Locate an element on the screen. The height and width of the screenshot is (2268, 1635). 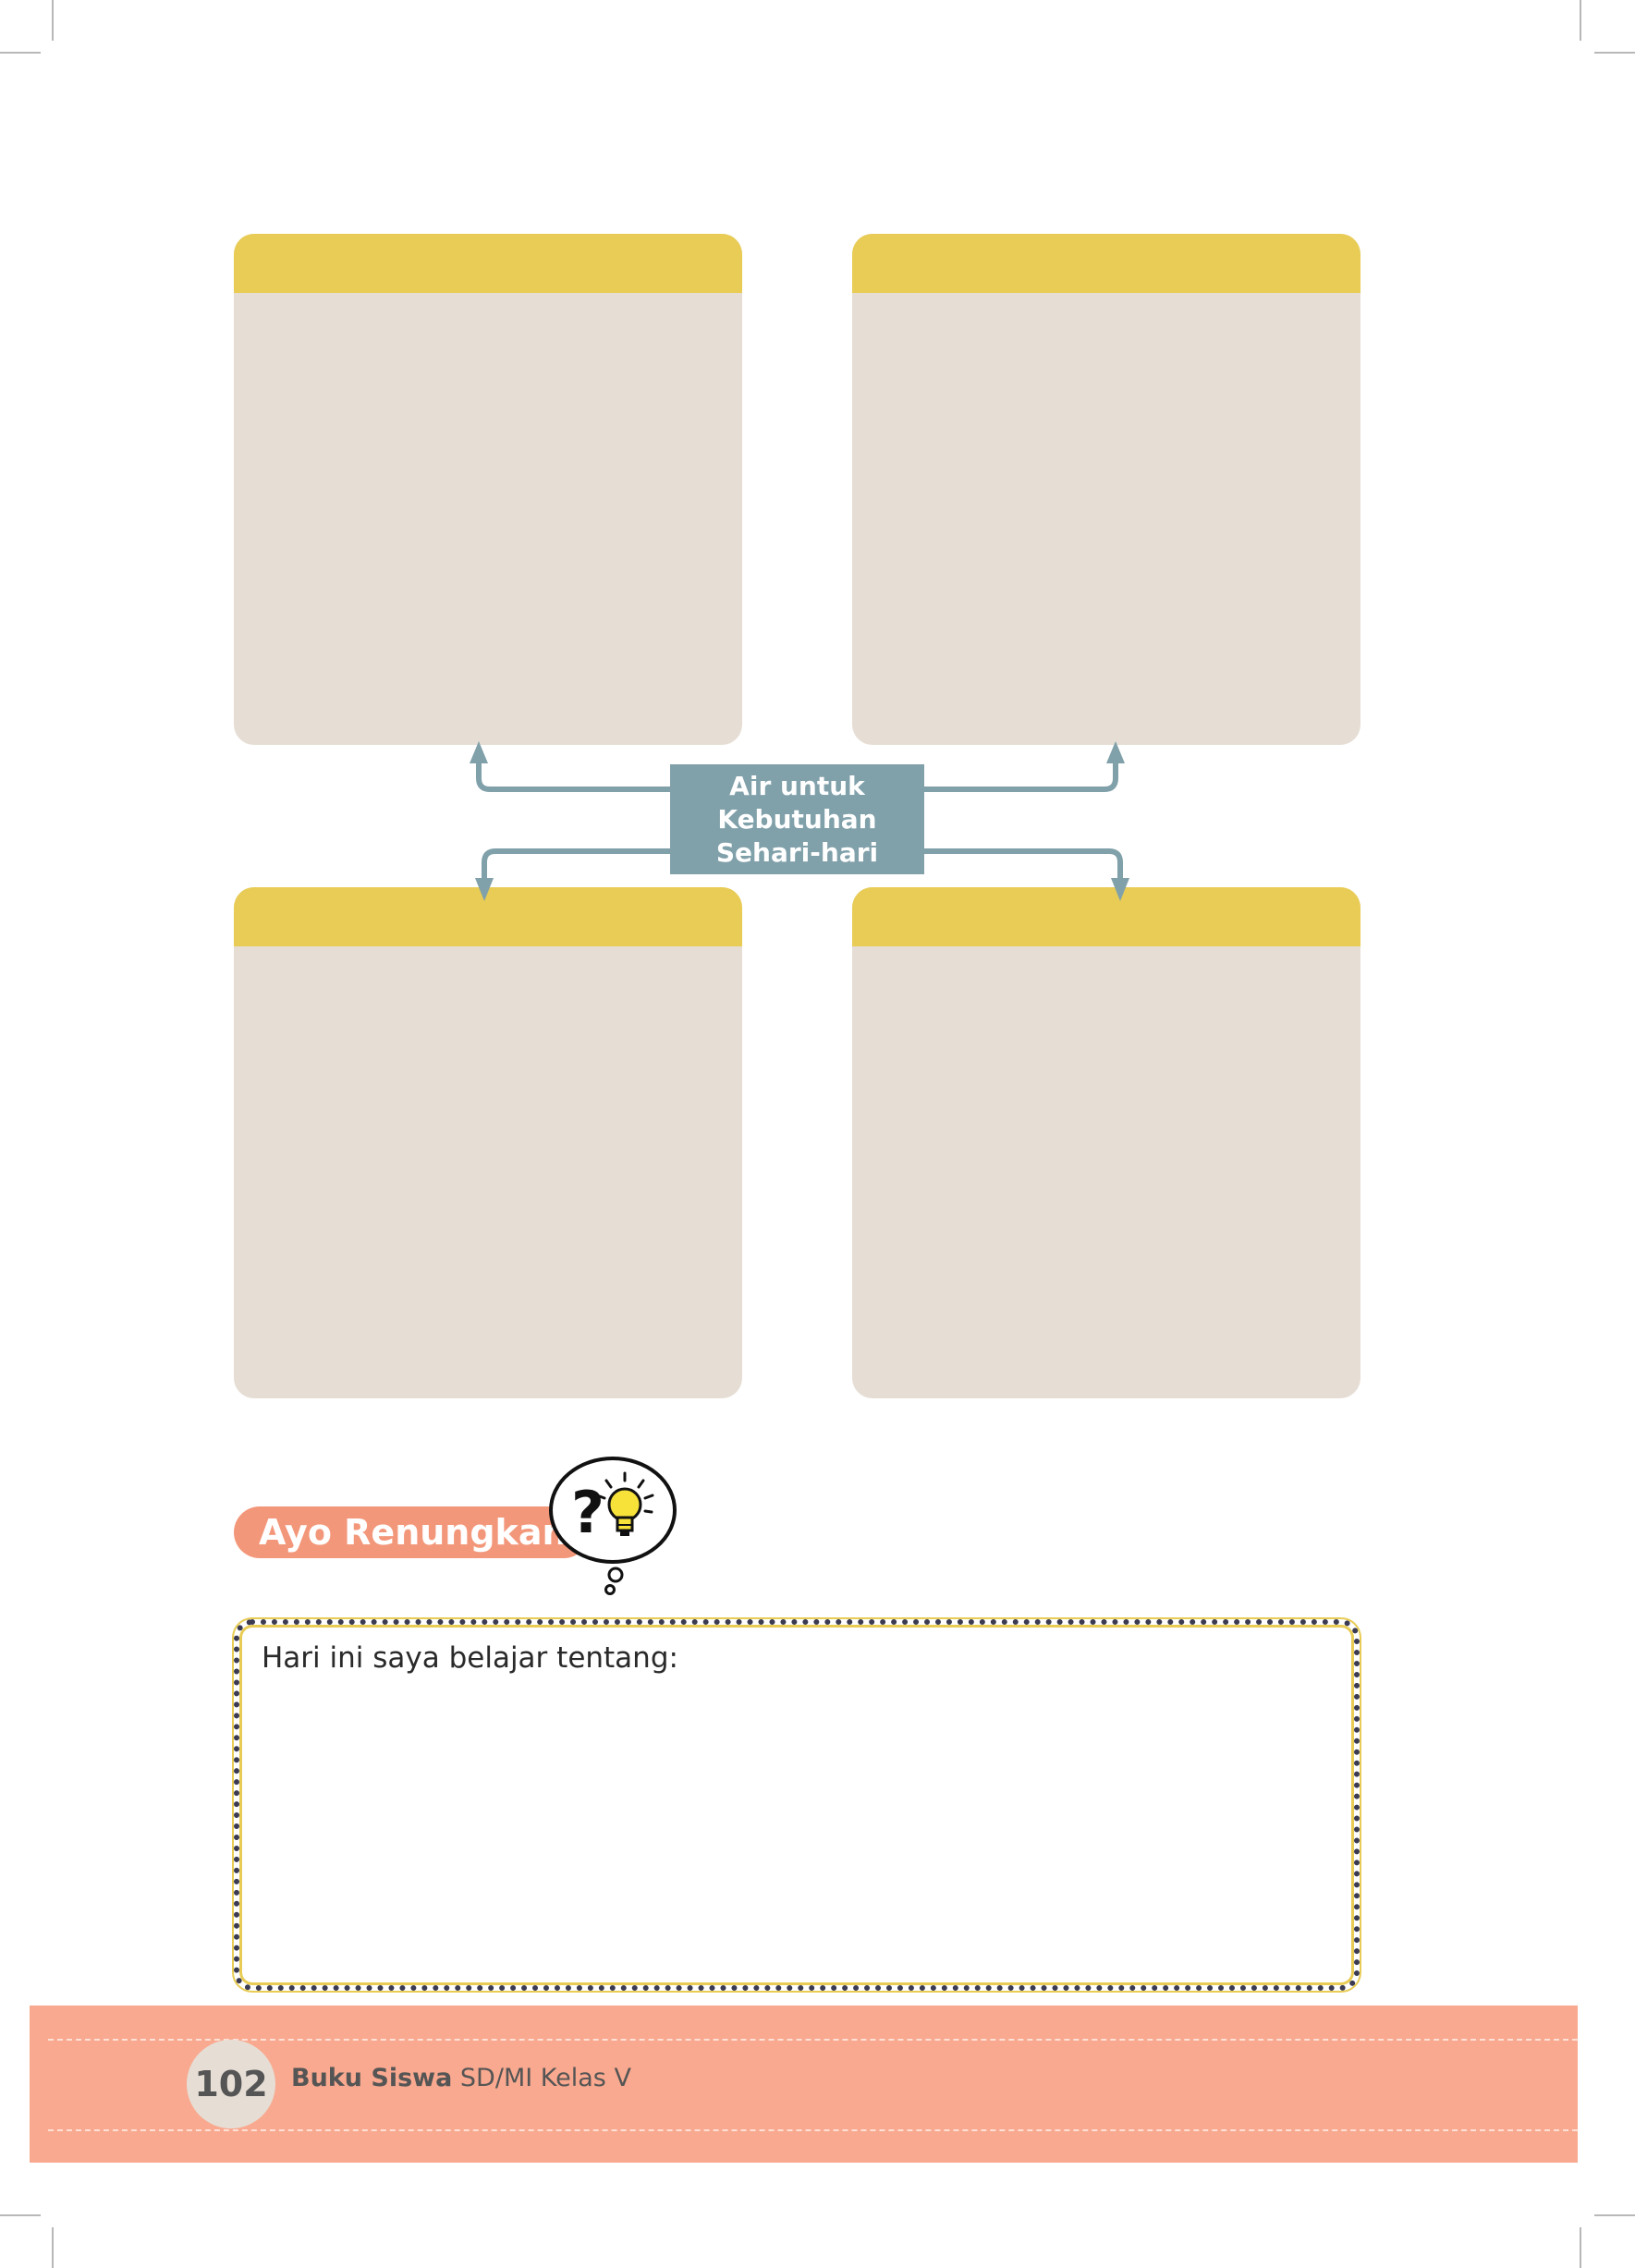
page-number: 102 is located at coordinates (231, 2084).